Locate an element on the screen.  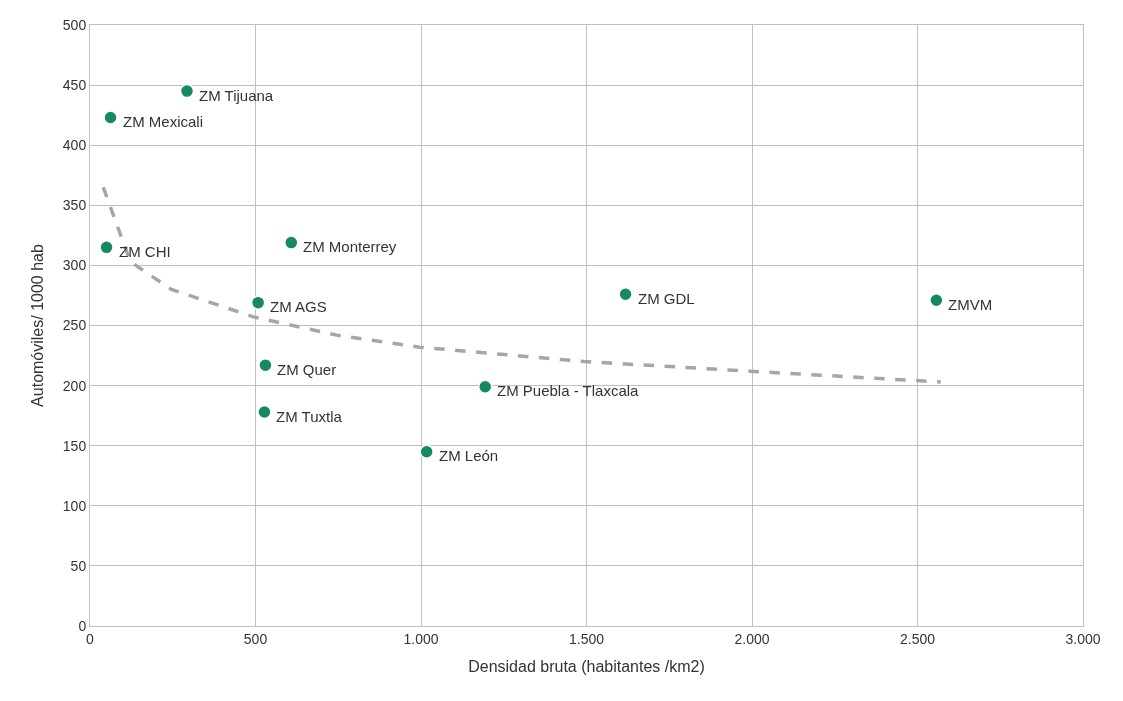
annotation: ZM Tijuana is located at coordinates (236, 95).